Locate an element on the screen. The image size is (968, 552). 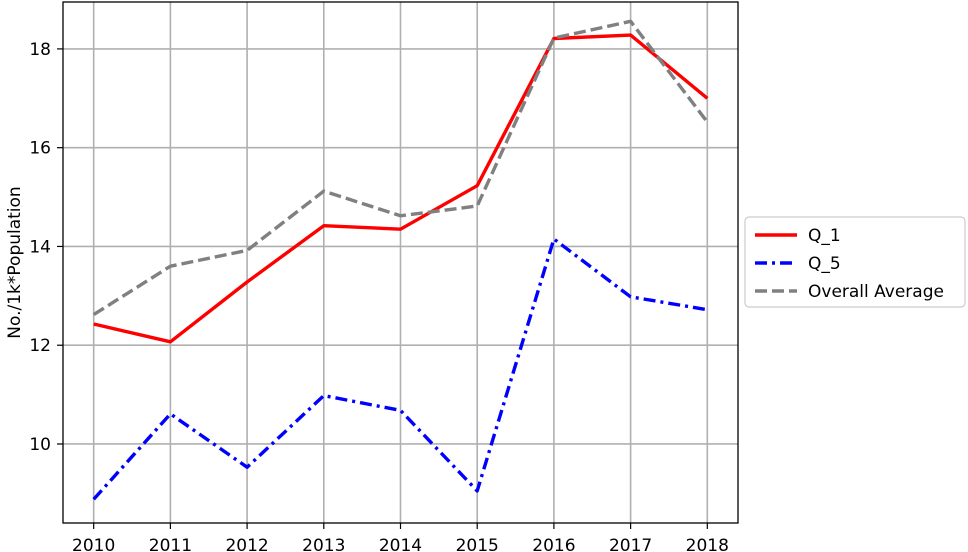
legend-box is located at coordinates (855, 262).